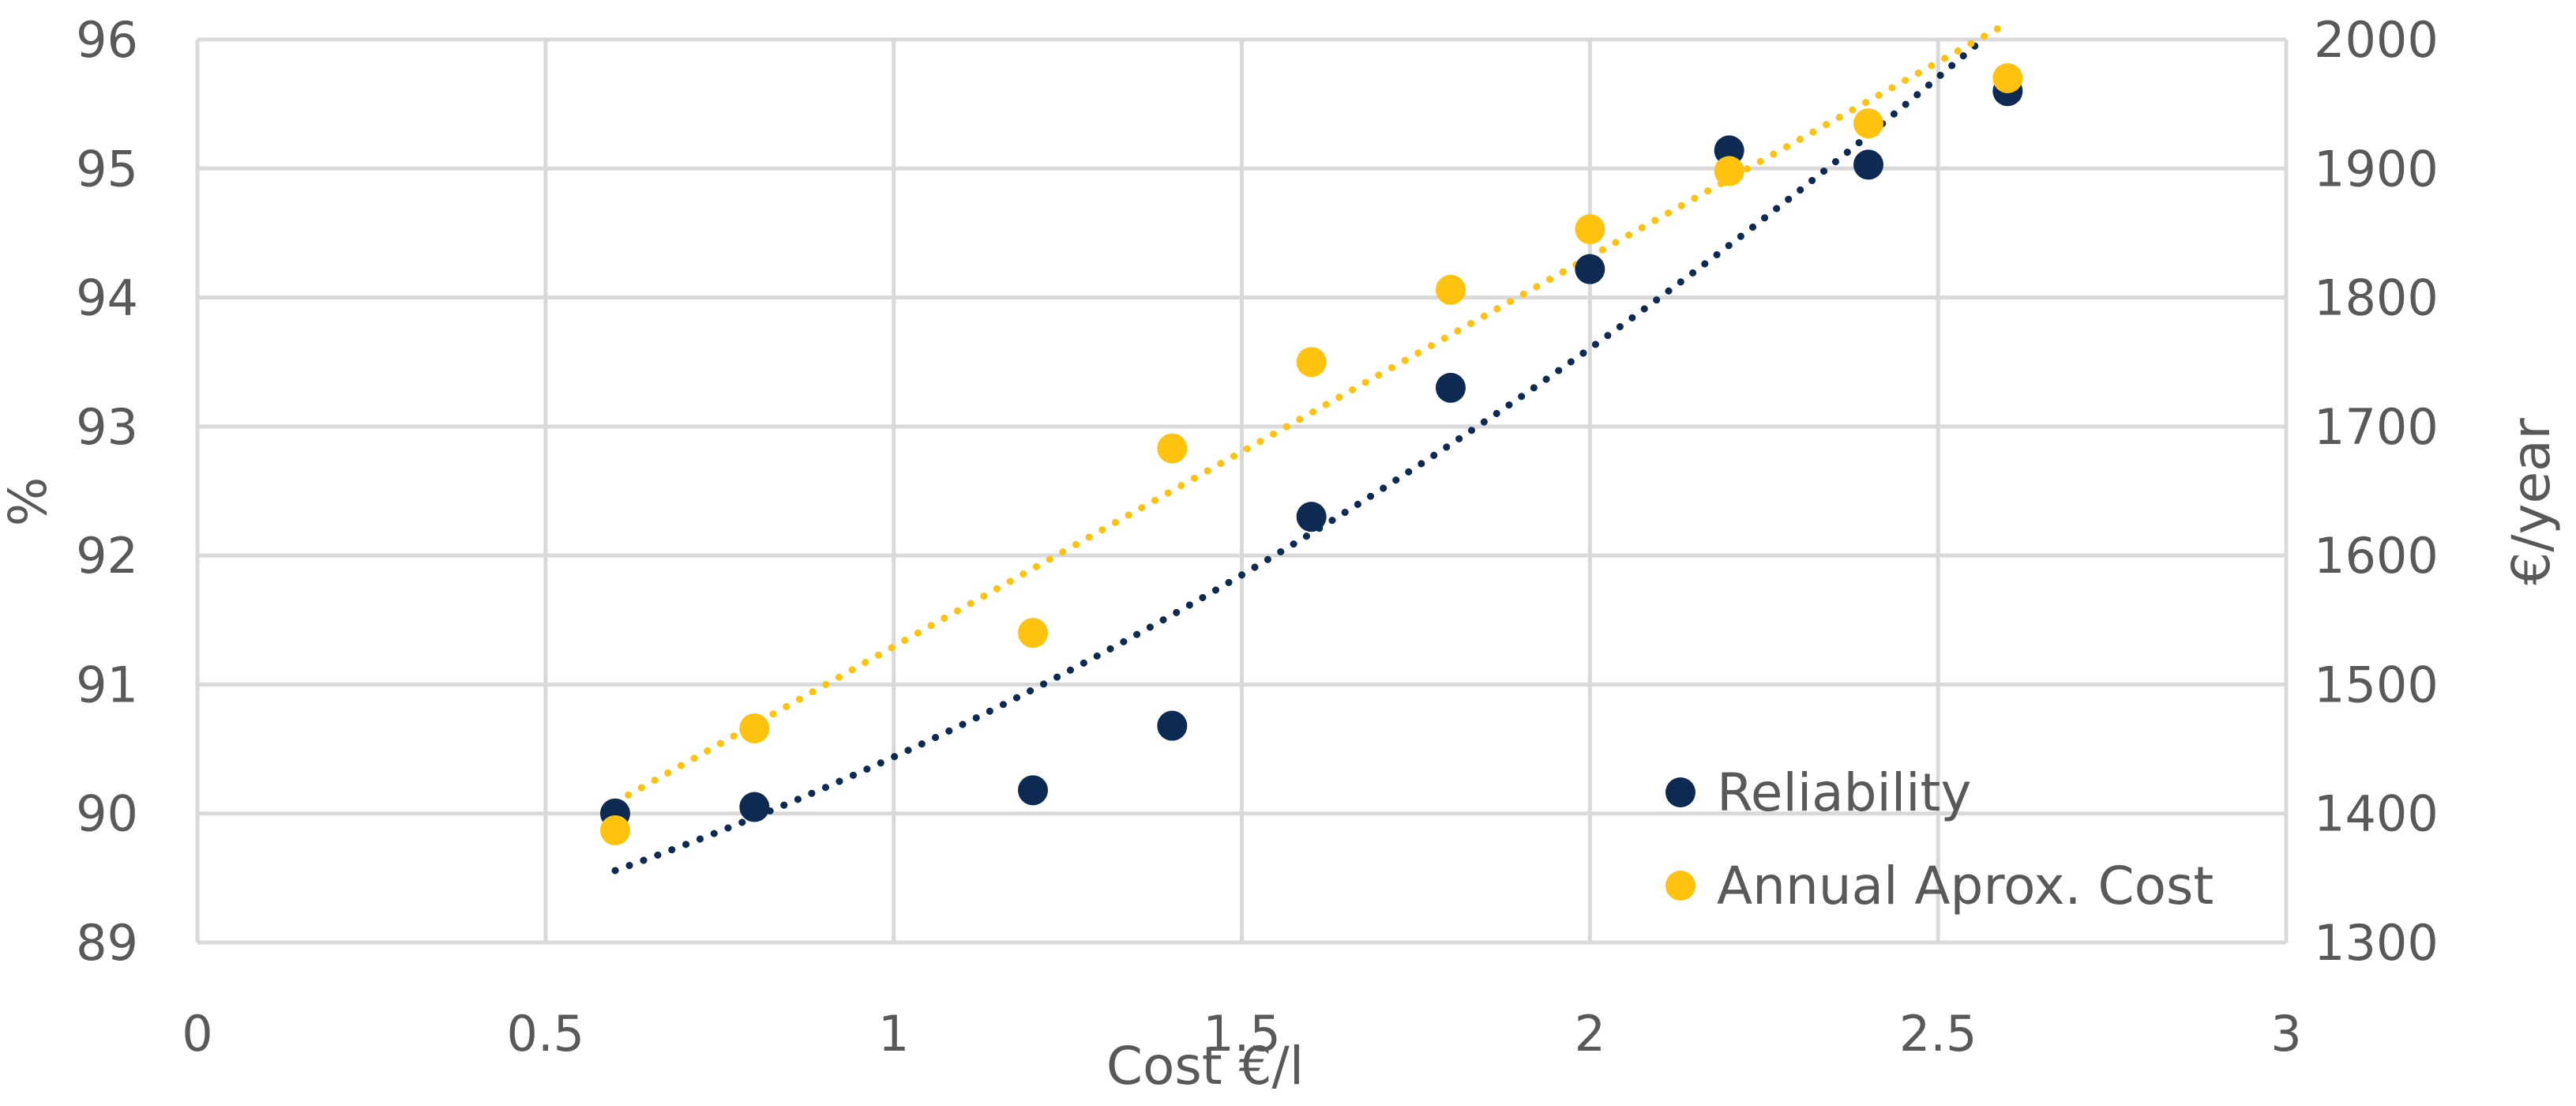  What do you see at coordinates (29, 502) in the screenshot?
I see `y-axis-title: %` at bounding box center [29, 502].